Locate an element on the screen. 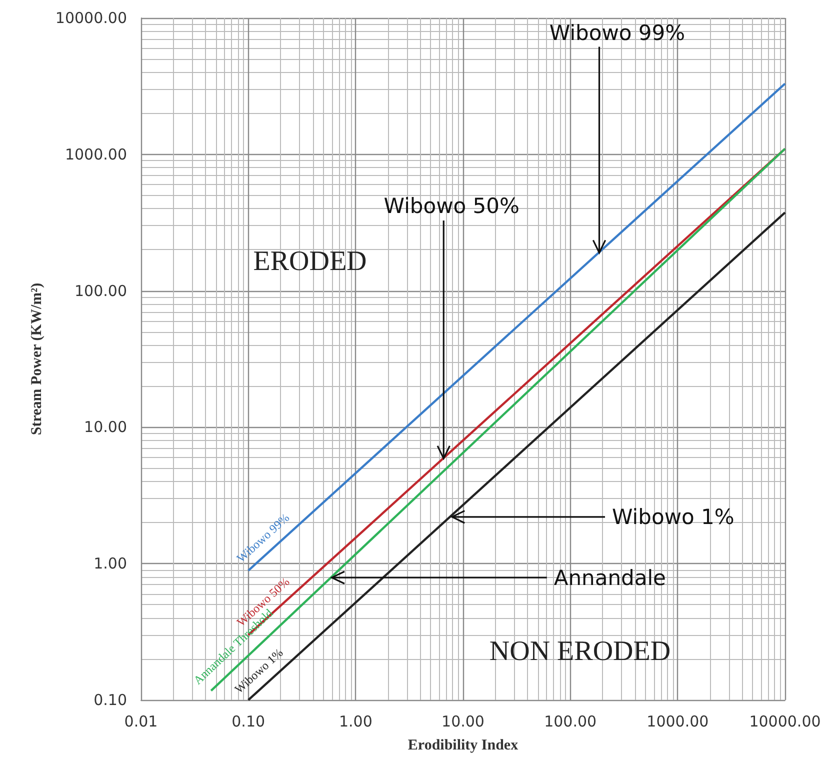 This screenshot has width=827, height=773. annotation: Wibowo 1% is located at coordinates (673, 516).